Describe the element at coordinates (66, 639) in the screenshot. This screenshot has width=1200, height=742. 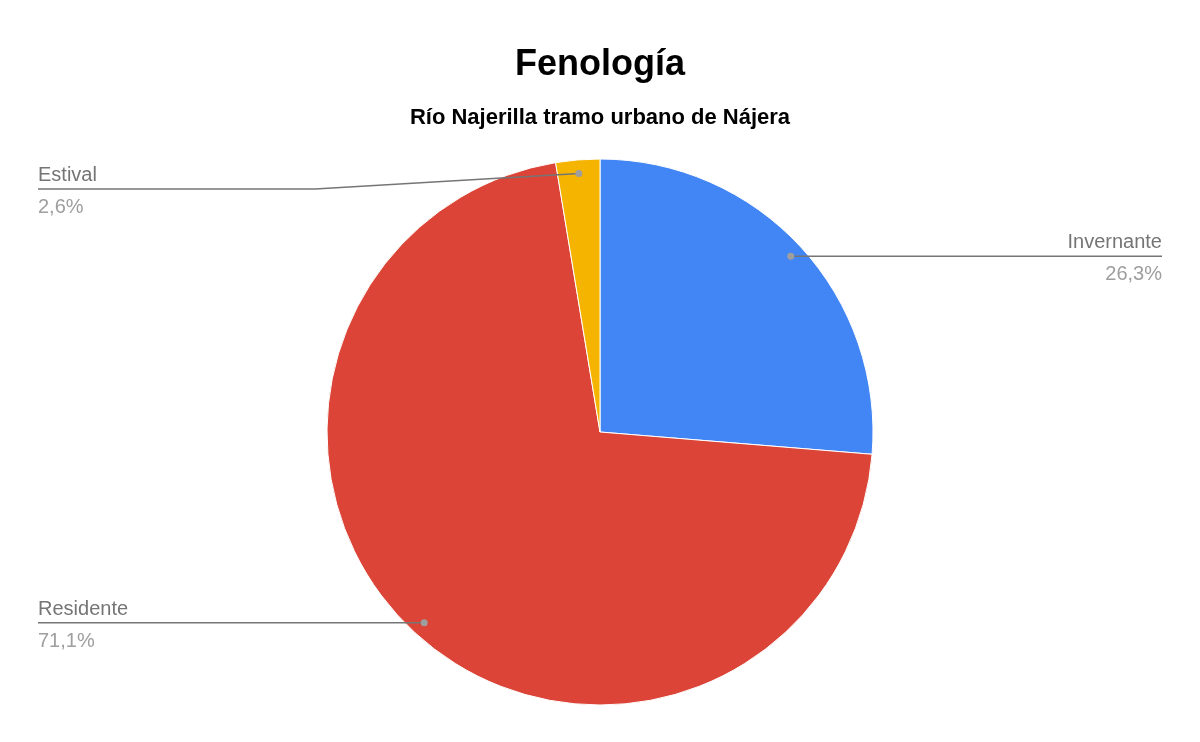
I see `data-label: 71,1%` at that location.